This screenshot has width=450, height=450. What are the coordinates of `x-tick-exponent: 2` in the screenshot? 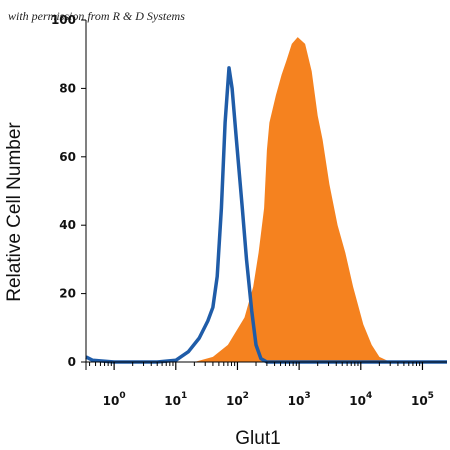 It's located at (246, 396).